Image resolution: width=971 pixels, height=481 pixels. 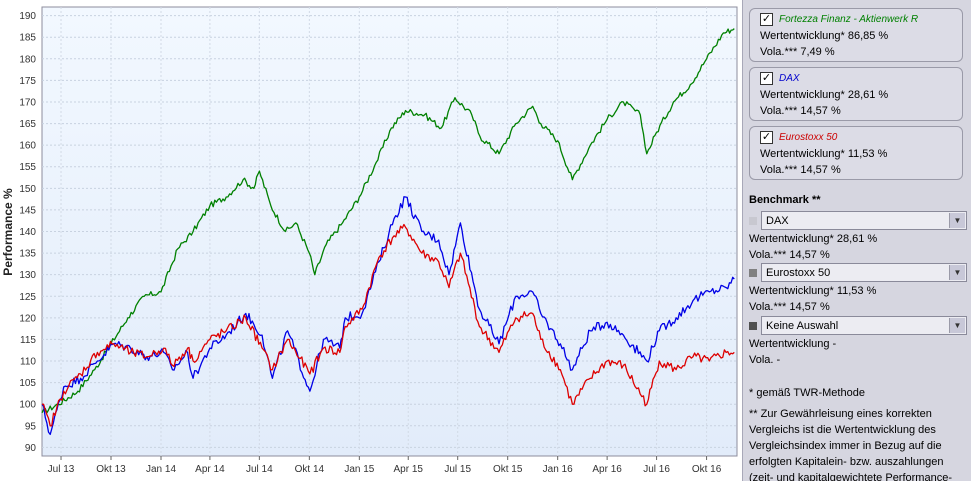 What do you see at coordinates (798, 273) in the screenshot?
I see `benchmark-select-value: Eurostoxx 50` at bounding box center [798, 273].